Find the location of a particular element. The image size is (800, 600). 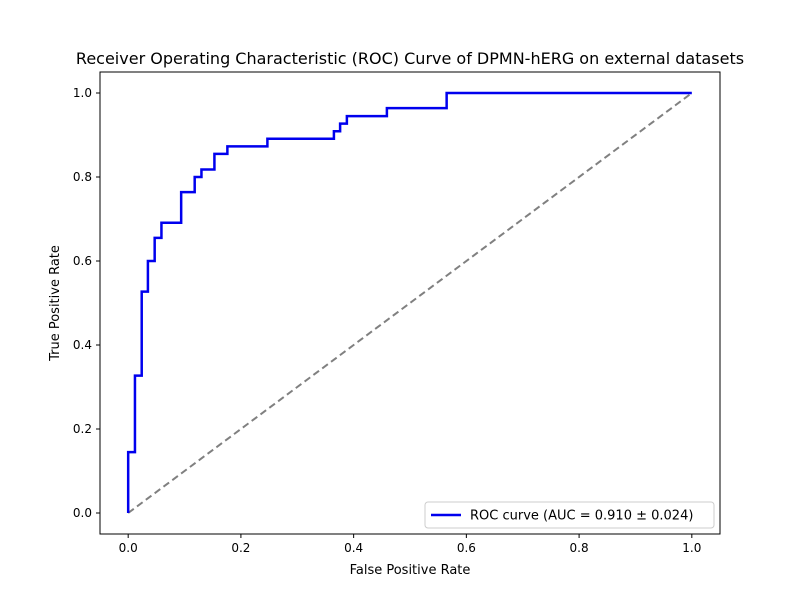

x-axis-label: False Positive Rate is located at coordinates (410, 570).